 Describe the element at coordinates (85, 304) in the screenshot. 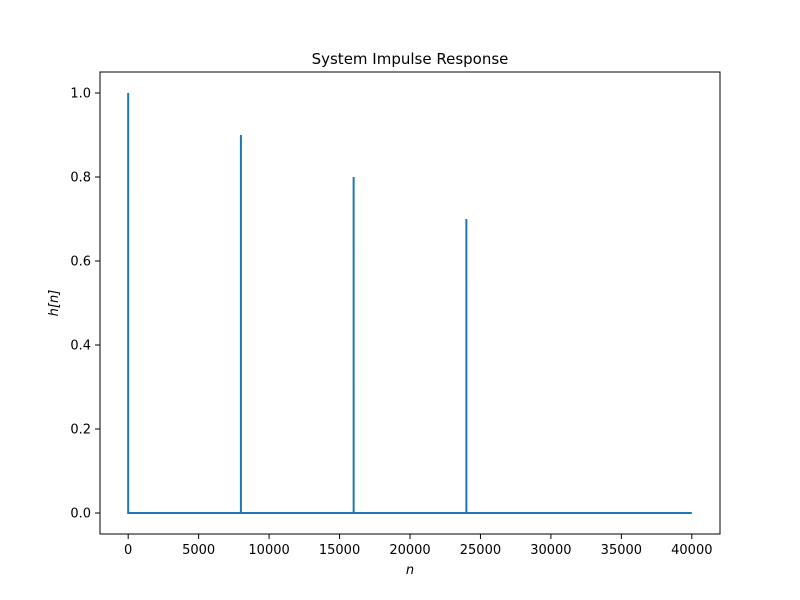

I see `y-axis-ticks: 0.0 0.2 0.4 0.6 0.8 1.0` at that location.